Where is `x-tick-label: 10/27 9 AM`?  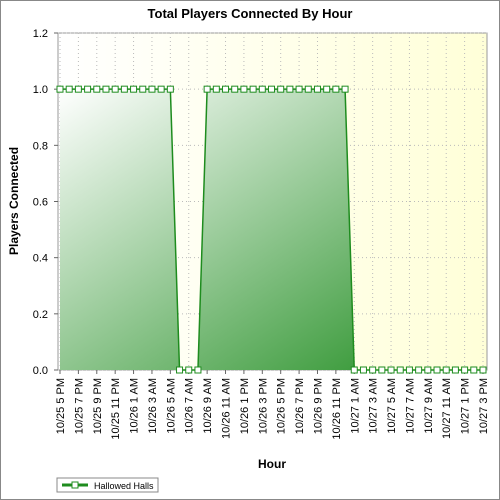 x-tick-label: 10/27 9 AM is located at coordinates (429, 406).